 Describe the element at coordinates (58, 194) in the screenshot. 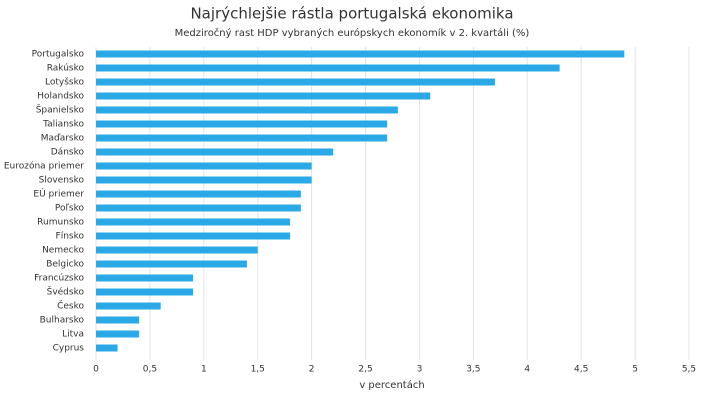

I see `y-tick-label: EÚ priemer` at that location.